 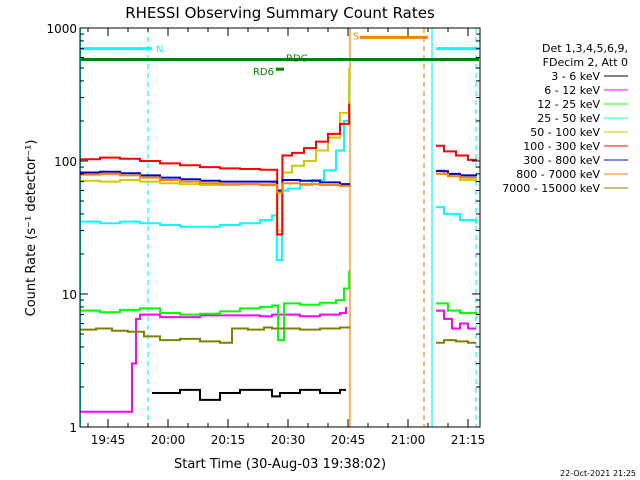 I want to click on y-tick-label: 1, so click(x=73, y=428).